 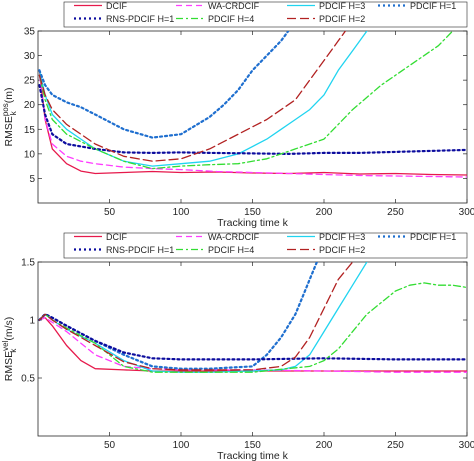 What do you see at coordinates (5, 109) in the screenshot?
I see `y-label-sup: pos` at bounding box center [5, 109].